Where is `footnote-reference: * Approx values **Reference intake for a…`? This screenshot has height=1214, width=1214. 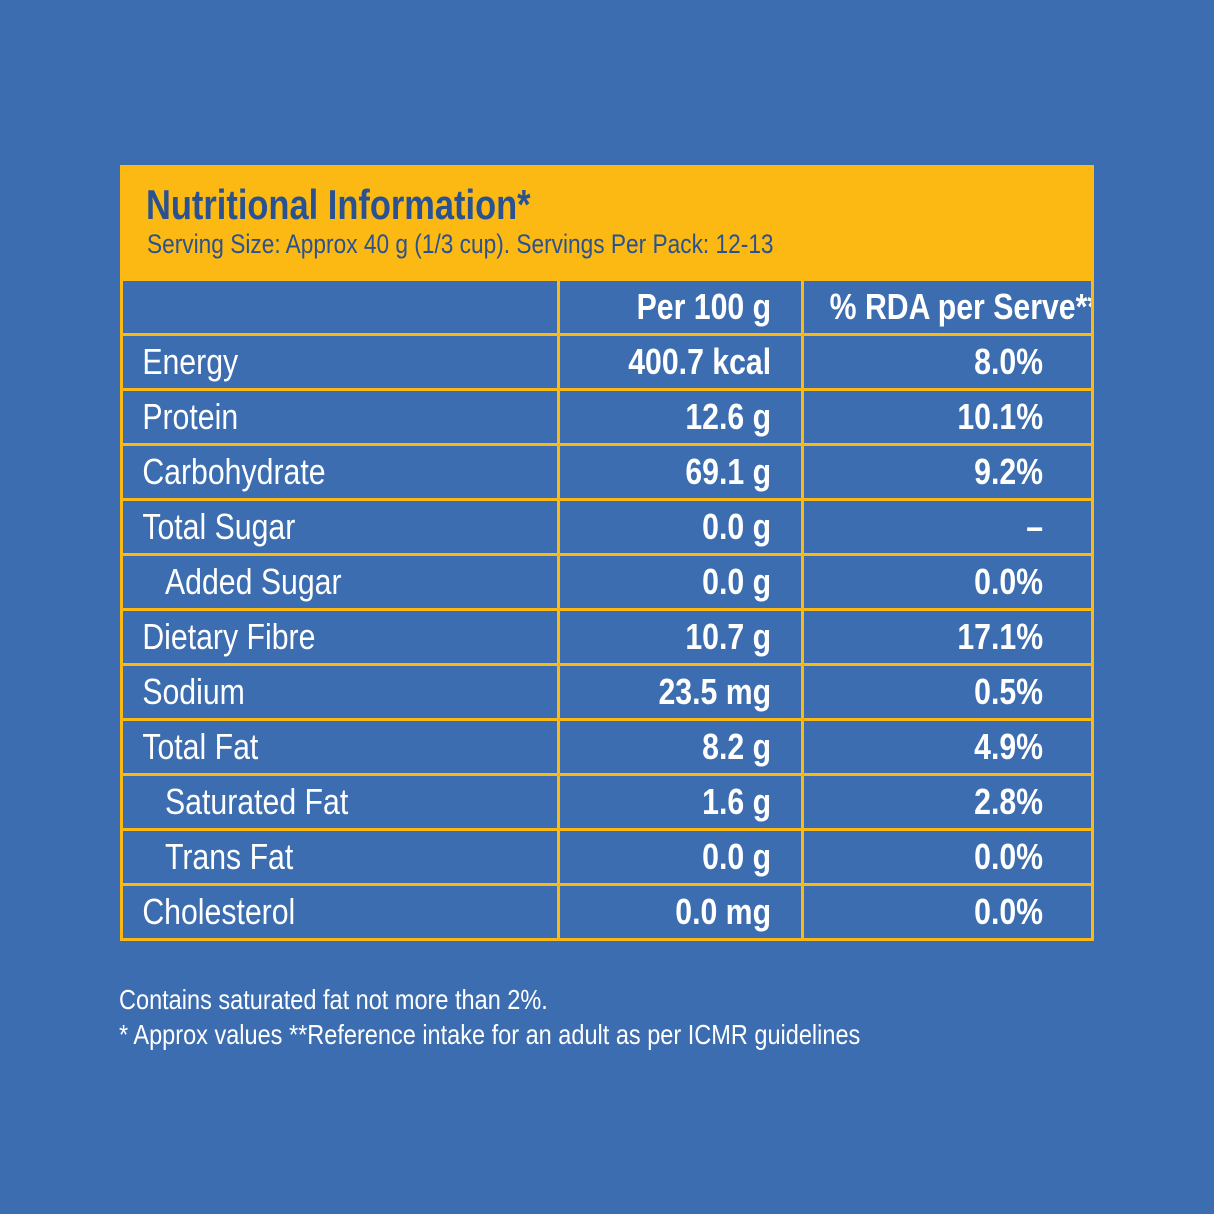 footnote-reference: * Approx values **Reference intake for a… is located at coordinates (490, 1034).